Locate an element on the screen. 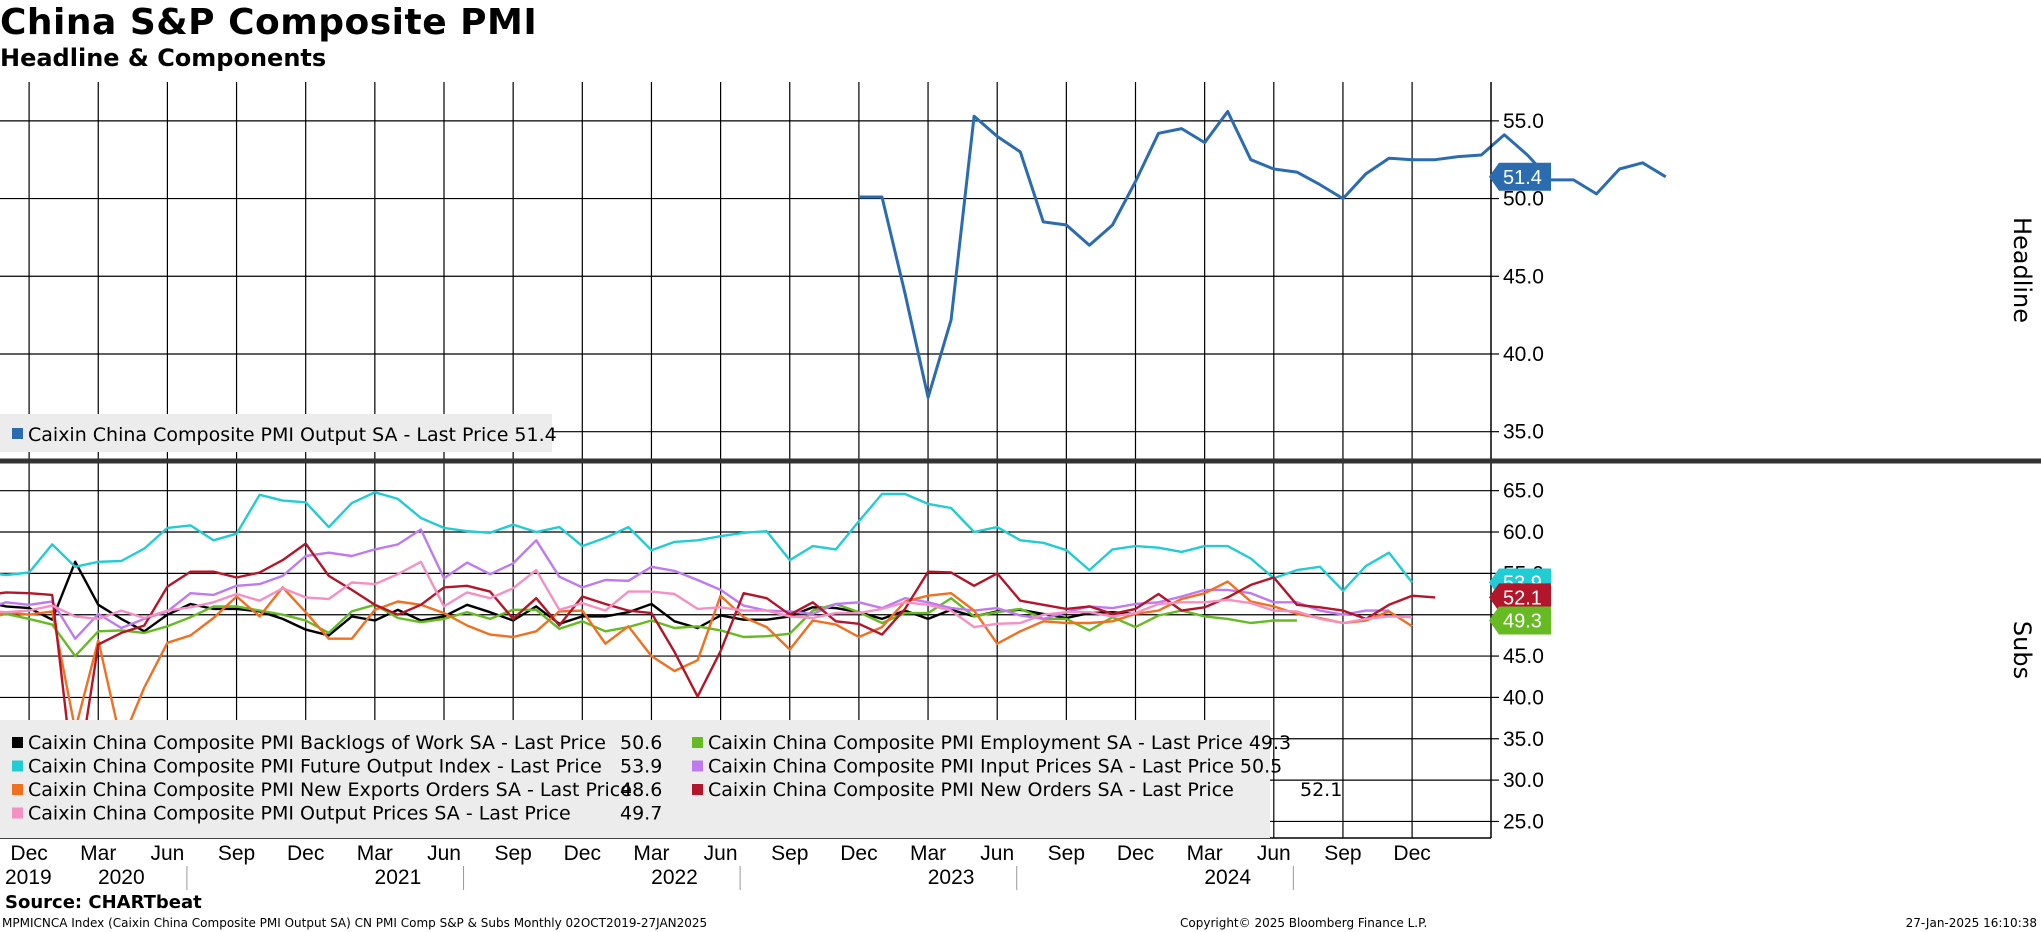  x-year-label: 2023 is located at coordinates (951, 877).